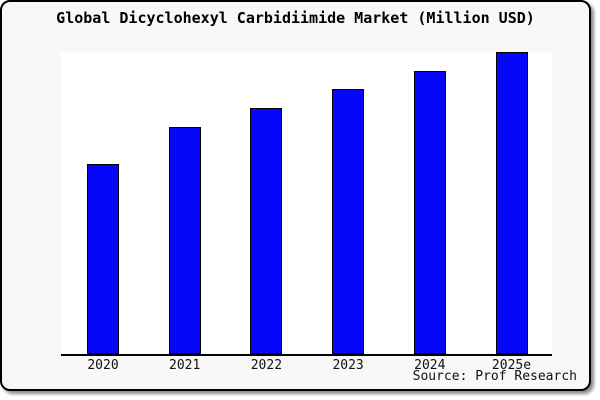 The image size is (600, 400). I want to click on bar-2023, so click(348, 221).